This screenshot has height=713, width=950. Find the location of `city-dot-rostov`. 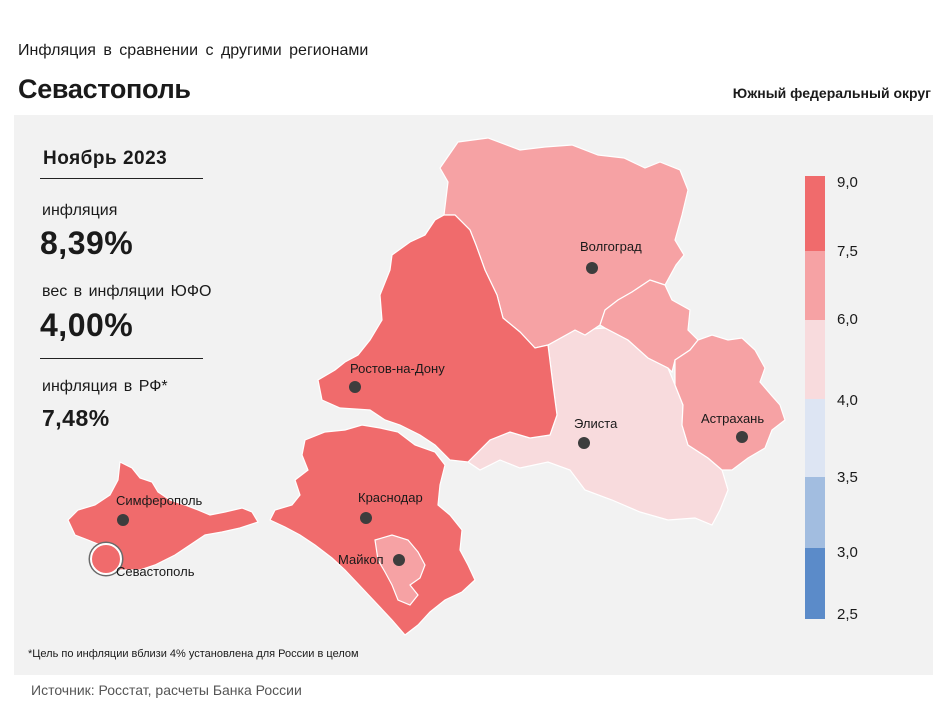

city-dot-rostov is located at coordinates (355, 387).